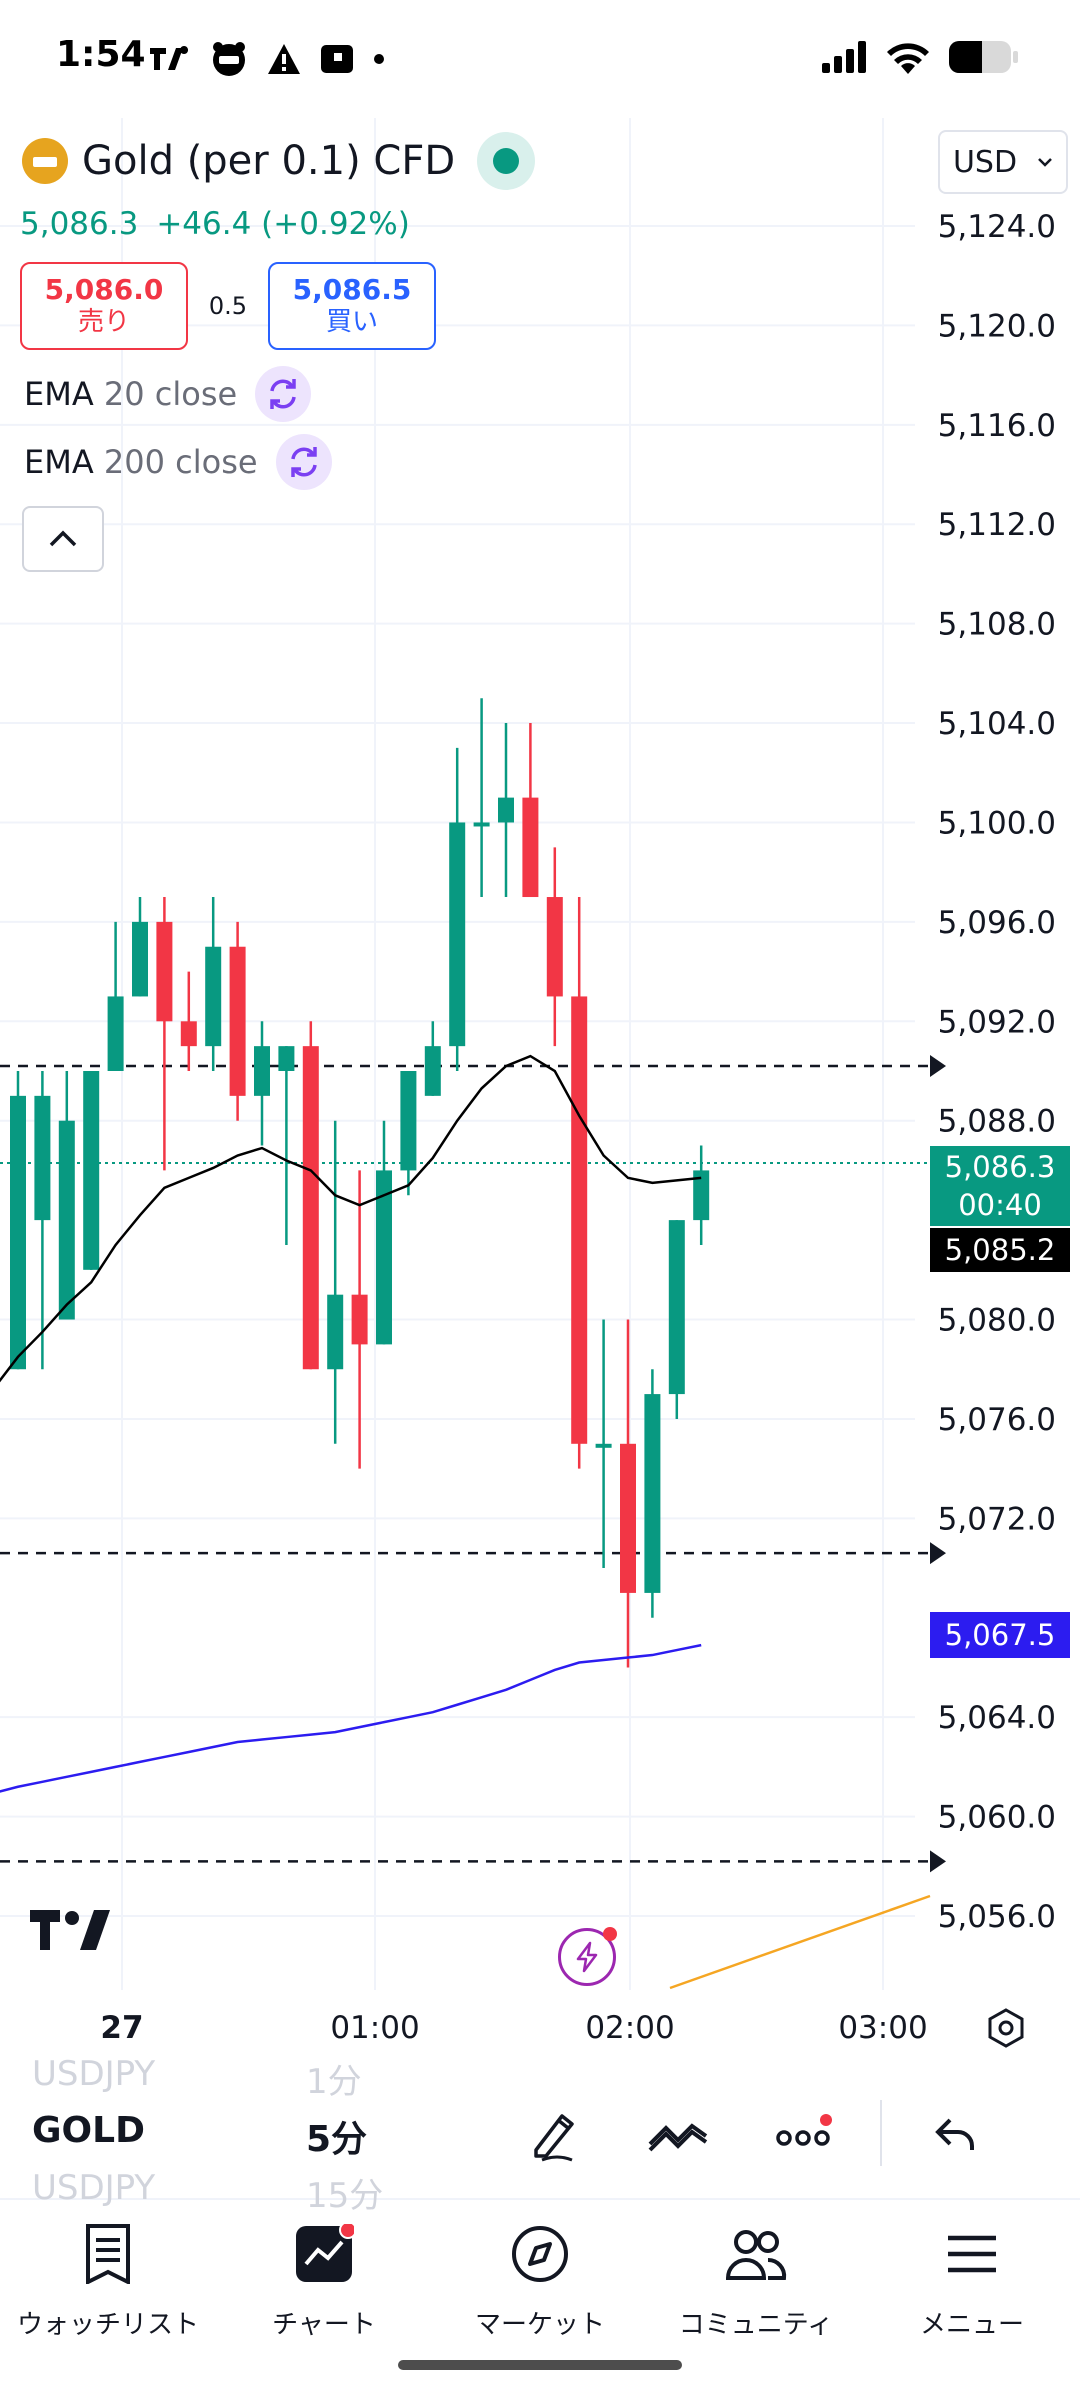 The image size is (1080, 2400). I want to click on draw-icon, so click(554, 2138).